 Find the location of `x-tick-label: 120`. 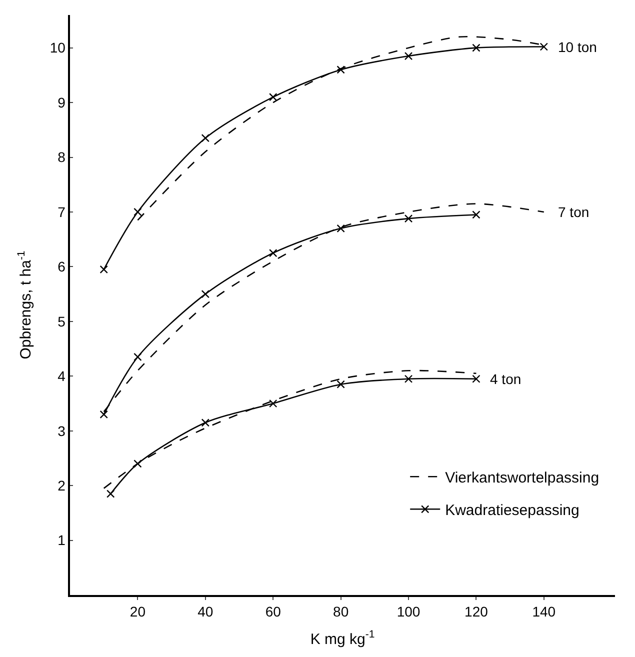

x-tick-label: 120 is located at coordinates (476, 612).